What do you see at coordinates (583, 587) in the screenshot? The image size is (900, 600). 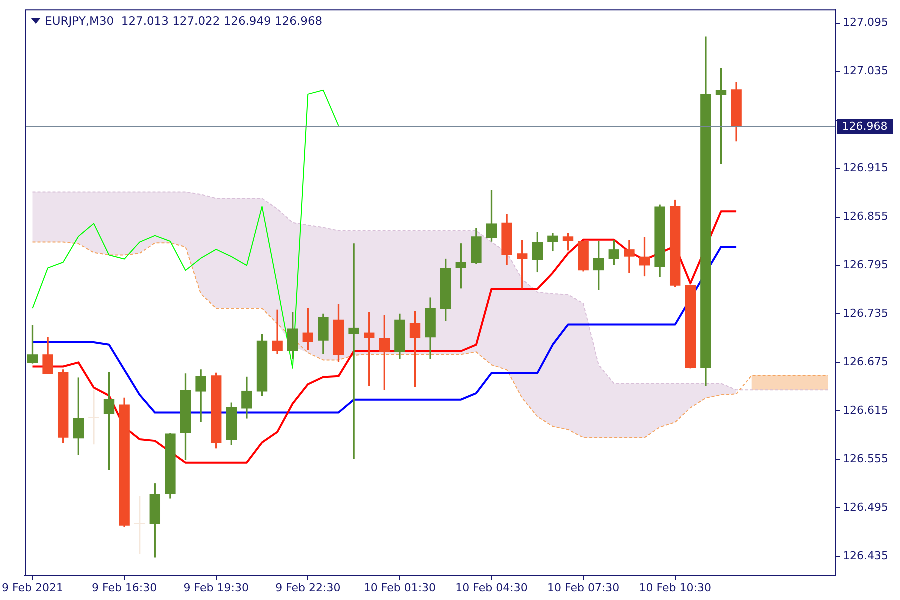 I see `x-tick-label: 10 Feb 07:30` at bounding box center [583, 587].